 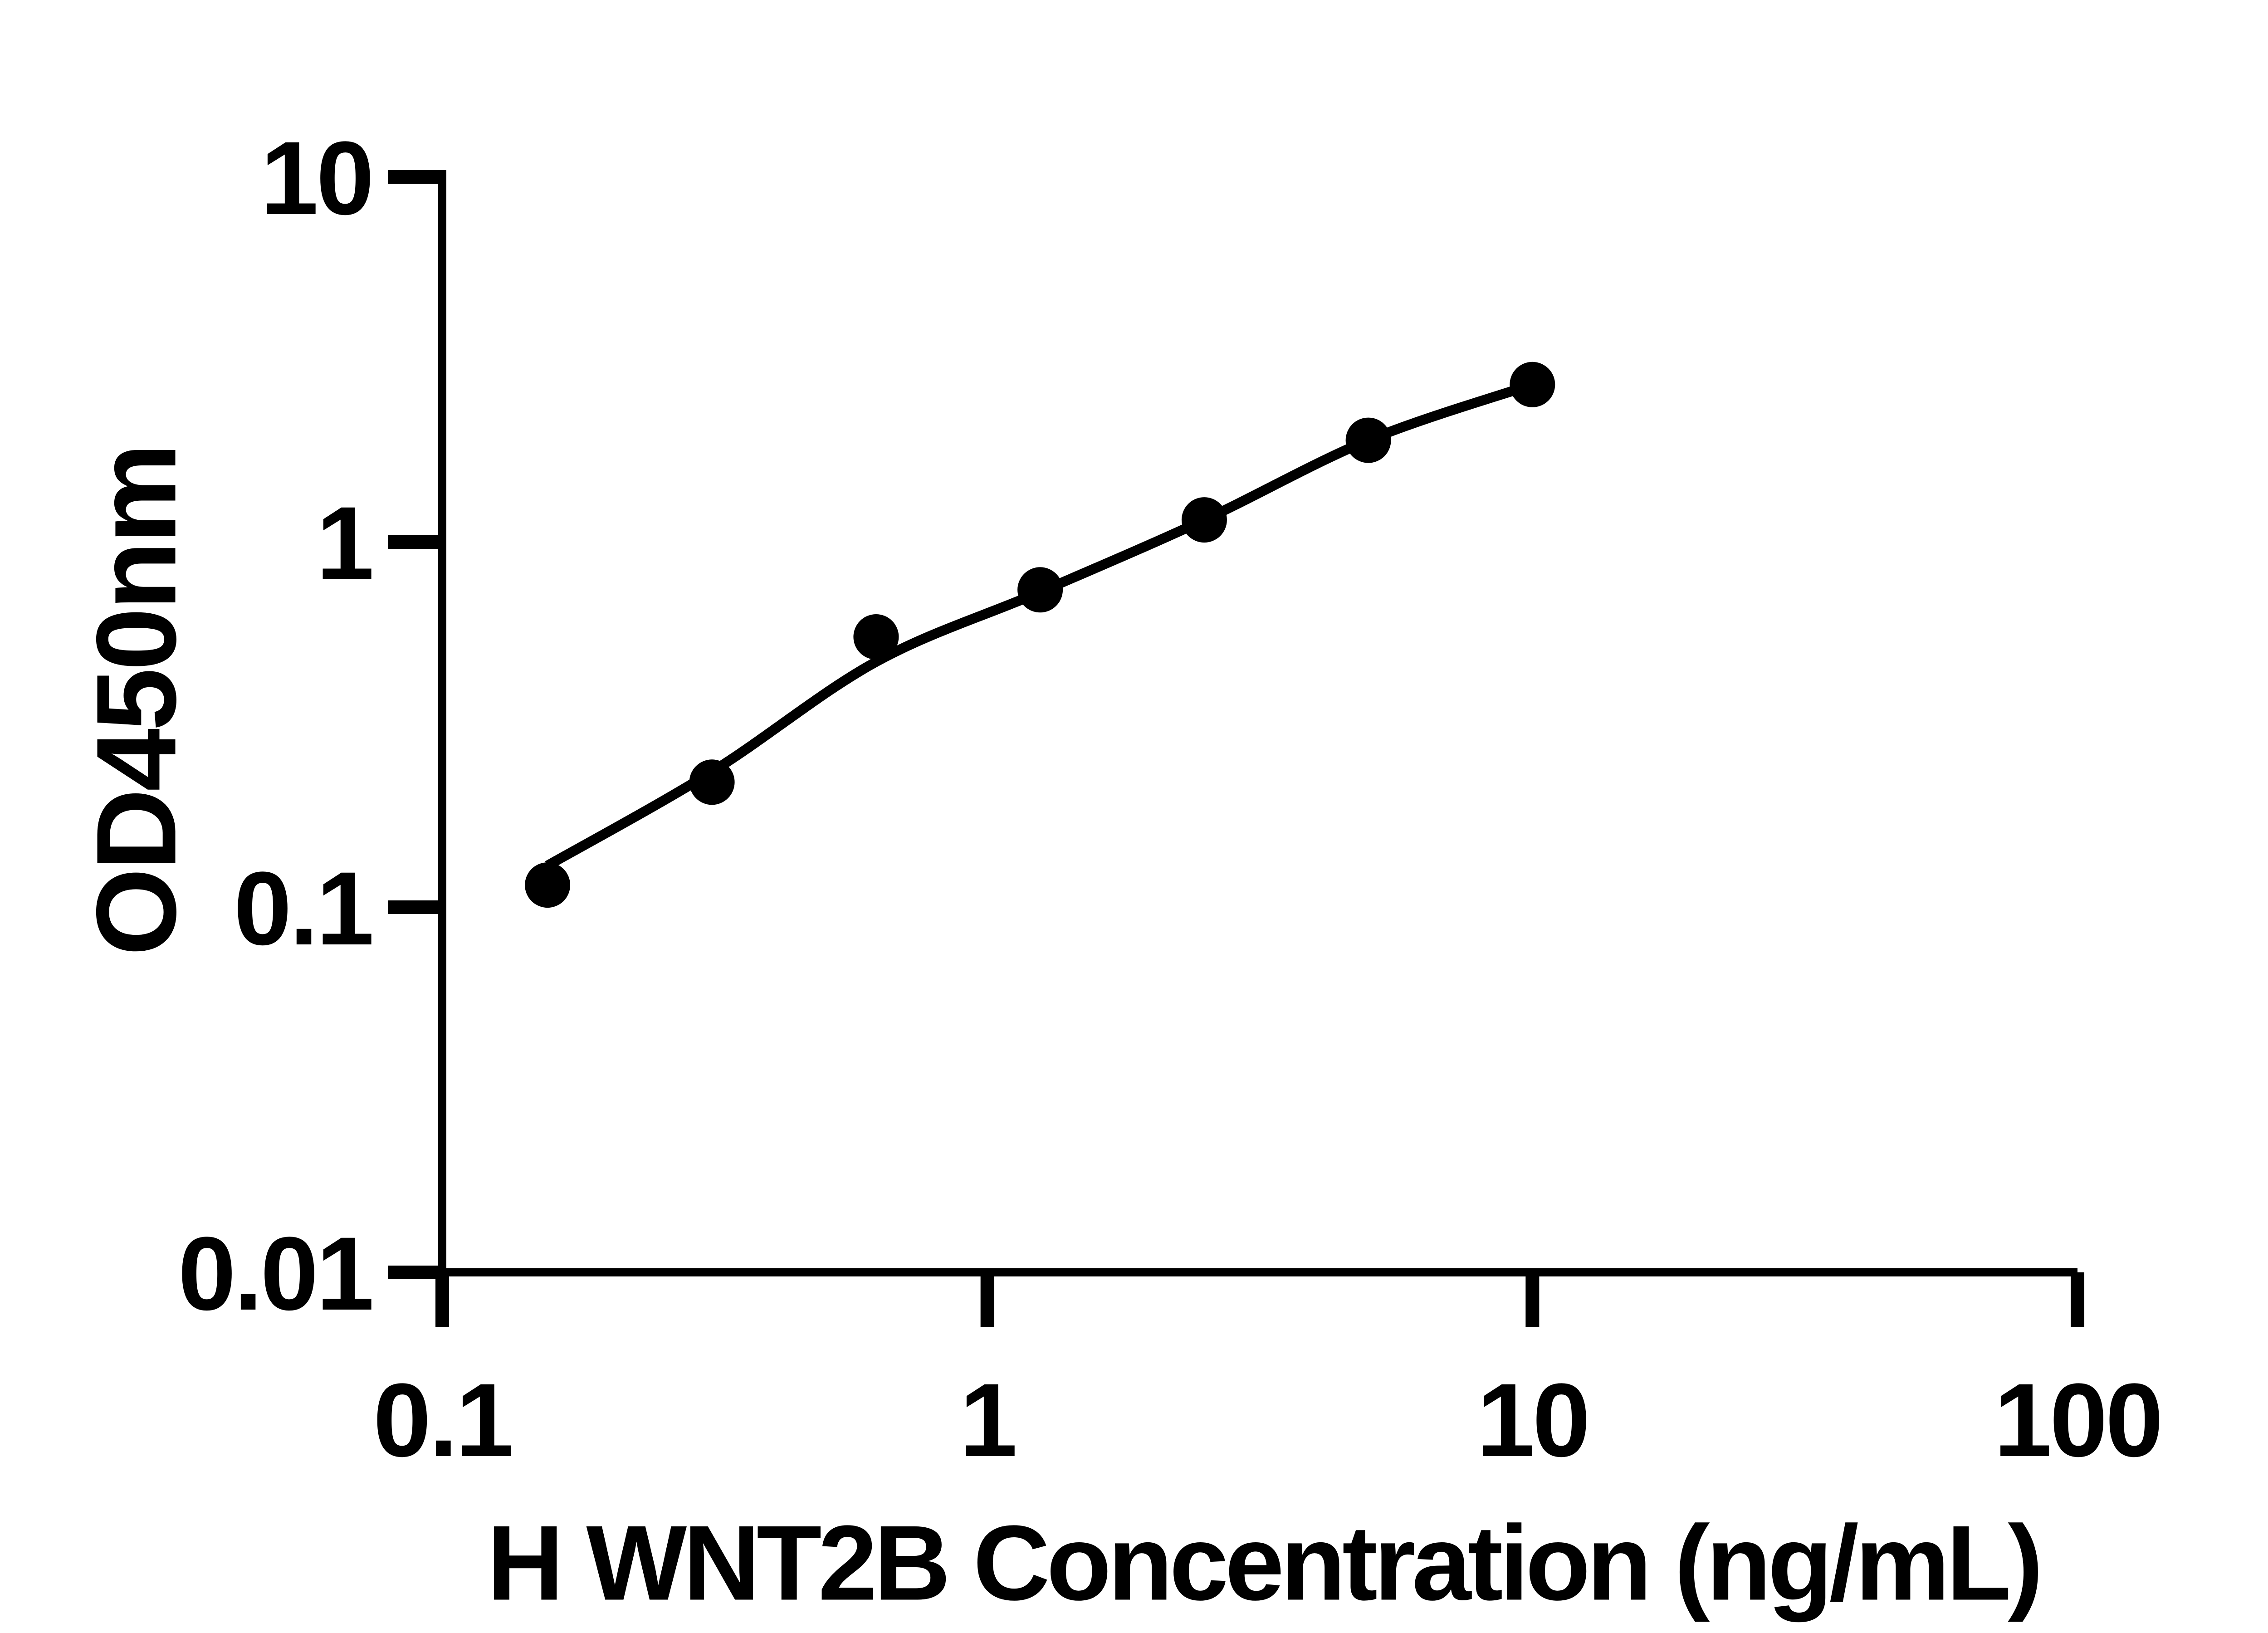 What do you see at coordinates (876, 637) in the screenshot?
I see `data-point-0.625` at bounding box center [876, 637].